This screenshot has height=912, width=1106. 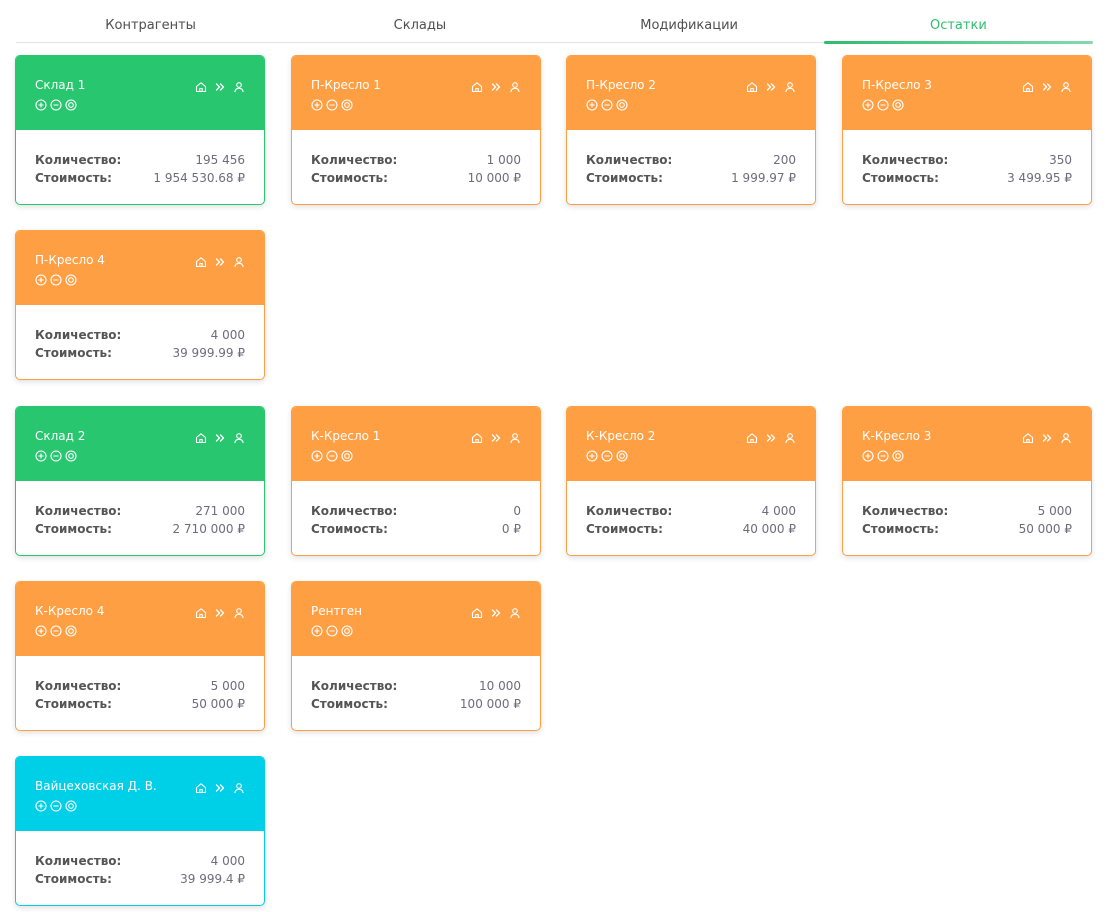 I want to click on card-header: Склад 1, so click(x=140, y=93).